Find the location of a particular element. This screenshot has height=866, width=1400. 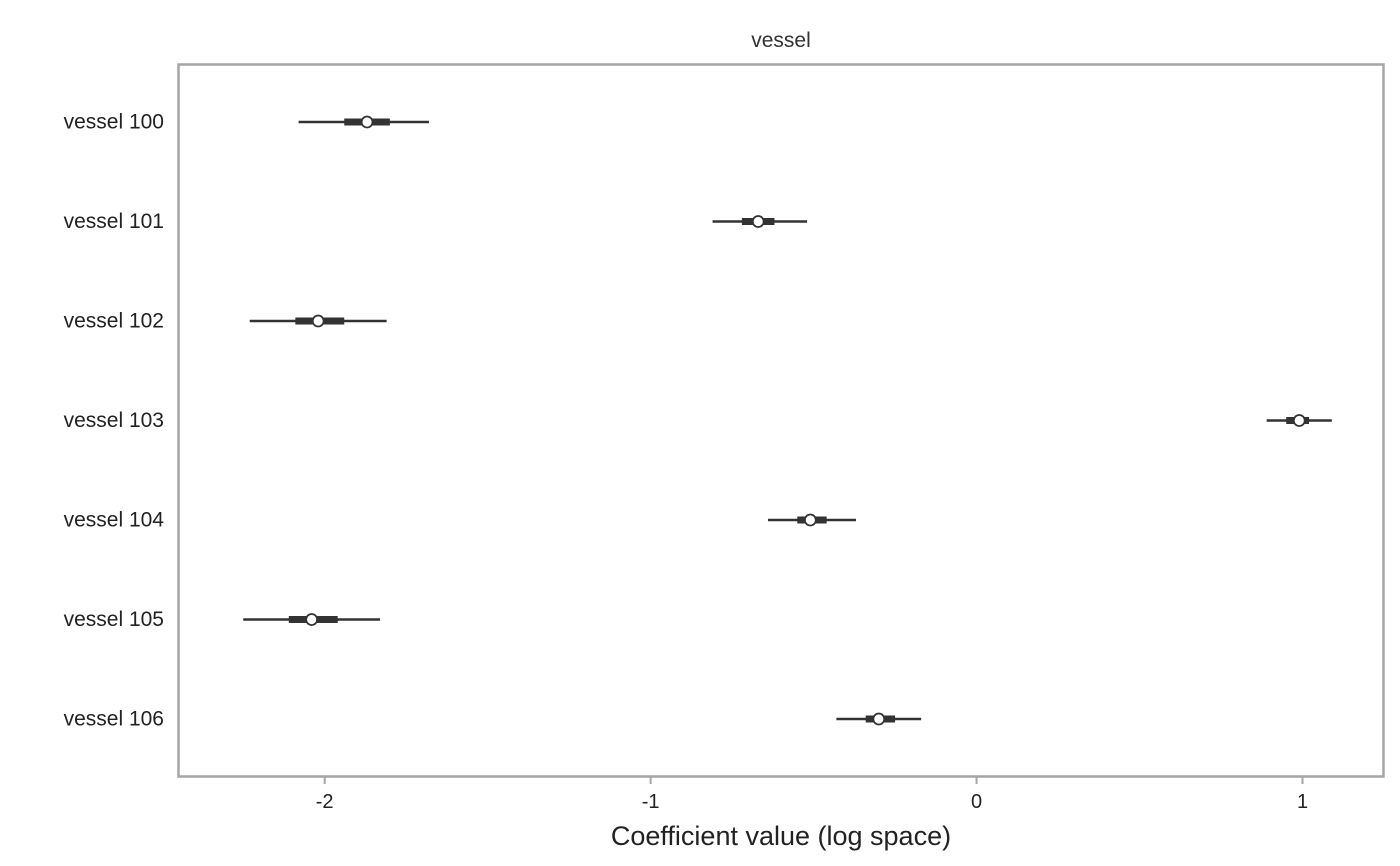

x-tick-label: -1 is located at coordinates (651, 802).